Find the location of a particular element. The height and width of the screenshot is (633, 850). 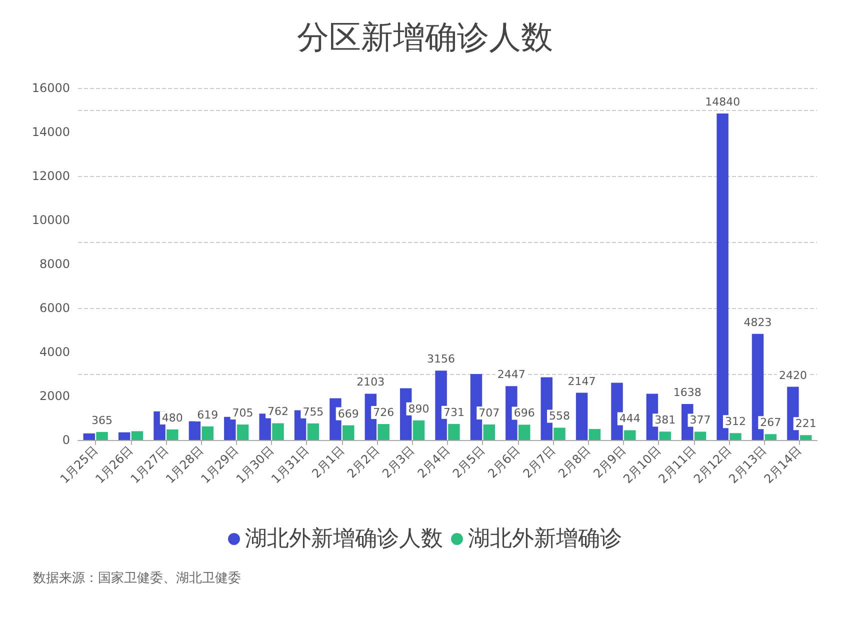

legend-label: 湖北外新增确诊 is located at coordinates (545, 539).